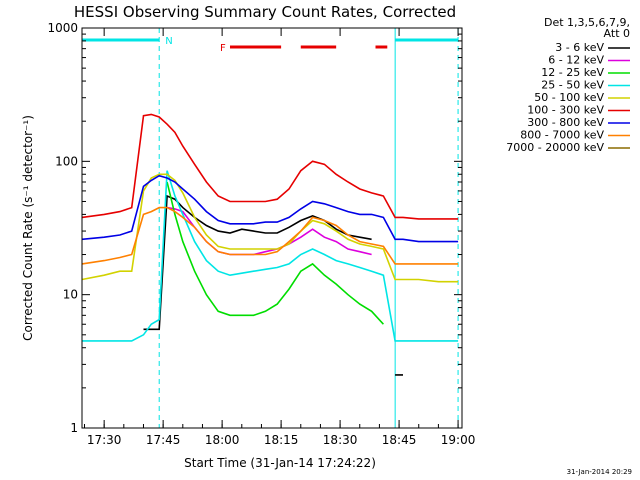  Describe the element at coordinates (222, 440) in the screenshot. I see `x-tick-label: 18:00` at that location.